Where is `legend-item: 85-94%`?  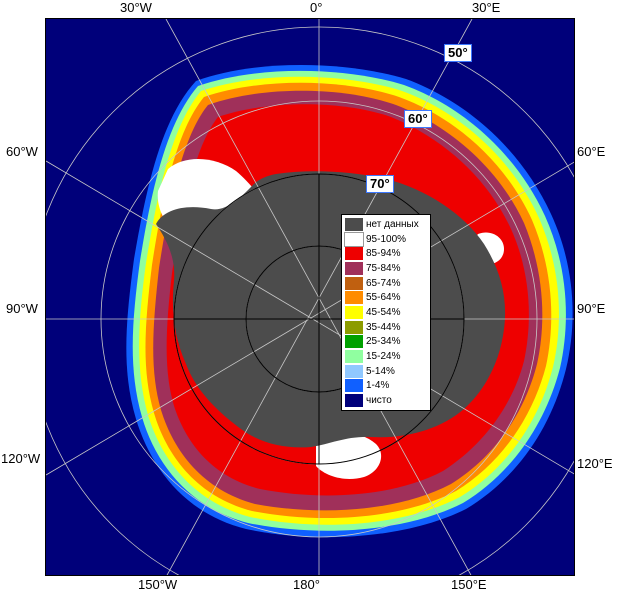 legend-item: 85-94% is located at coordinates (386, 253).